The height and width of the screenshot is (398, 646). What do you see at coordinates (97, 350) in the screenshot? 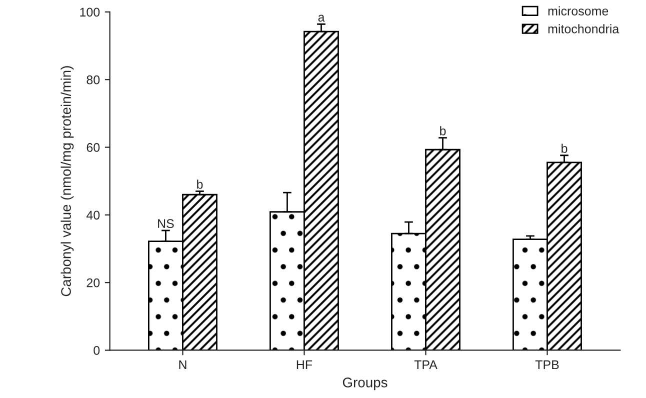
I see `y-tick-label: 0` at bounding box center [97, 350].